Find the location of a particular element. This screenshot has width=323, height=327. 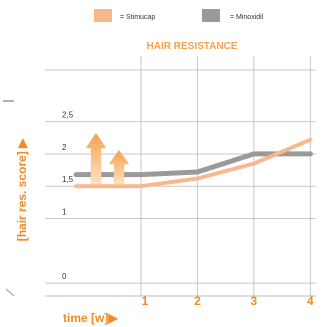

y-tick-label: 1,5 is located at coordinates (68, 179).